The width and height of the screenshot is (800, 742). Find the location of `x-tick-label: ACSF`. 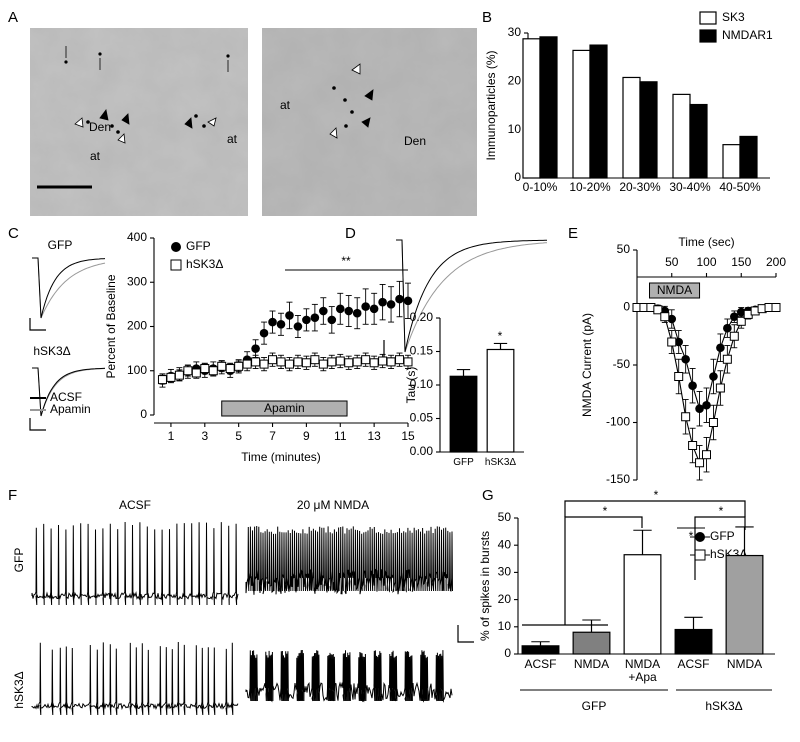

x-tick-label: ACSF is located at coordinates (540, 664).